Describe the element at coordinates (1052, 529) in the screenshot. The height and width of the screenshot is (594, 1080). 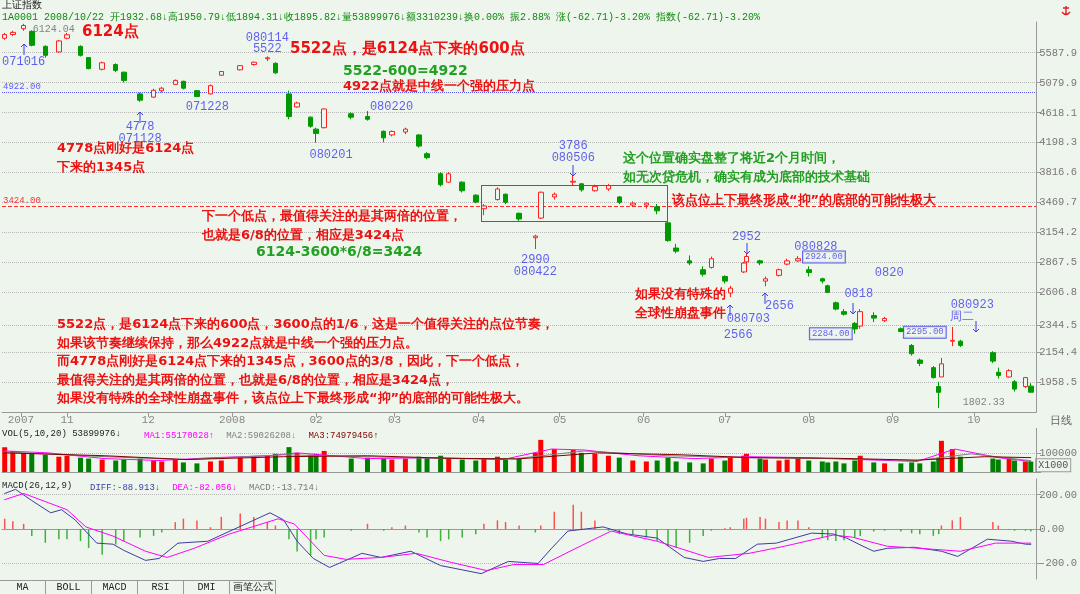
I see `y-tick-label: 0.00` at that location.